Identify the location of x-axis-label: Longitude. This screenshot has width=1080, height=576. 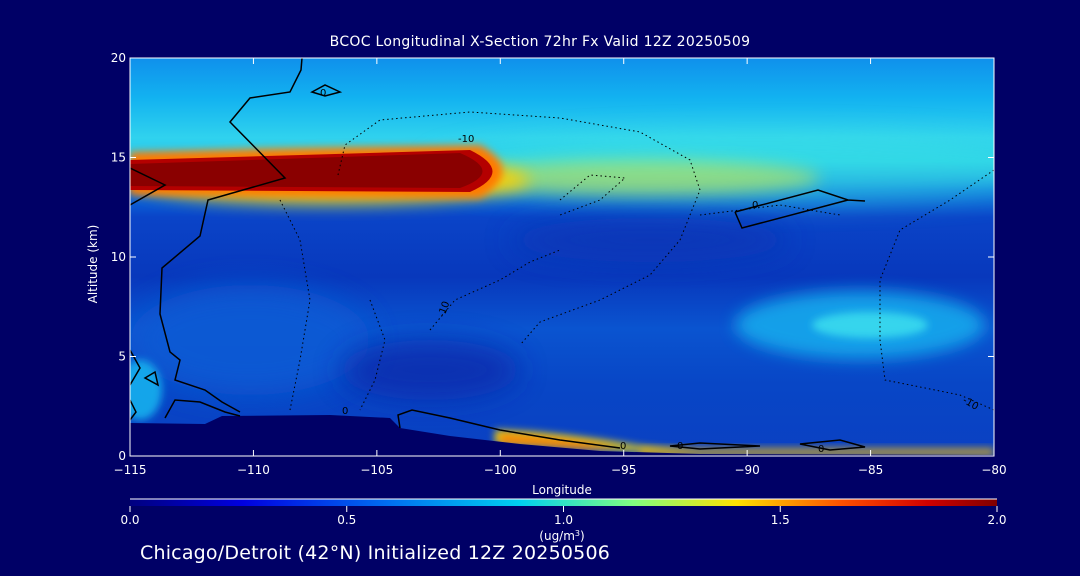
(562, 490).